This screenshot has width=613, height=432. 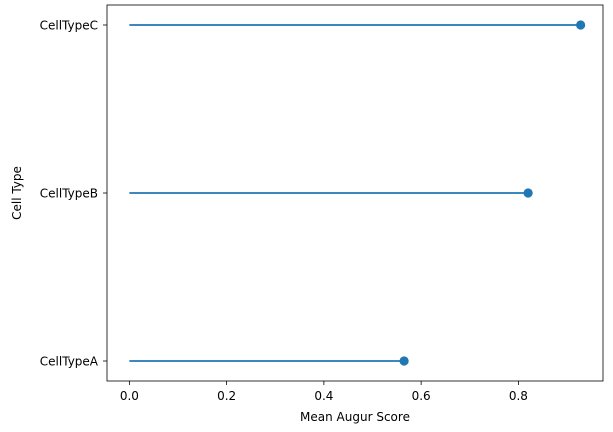 What do you see at coordinates (69, 362) in the screenshot?
I see `y-tick-label: CellTypeA` at bounding box center [69, 362].